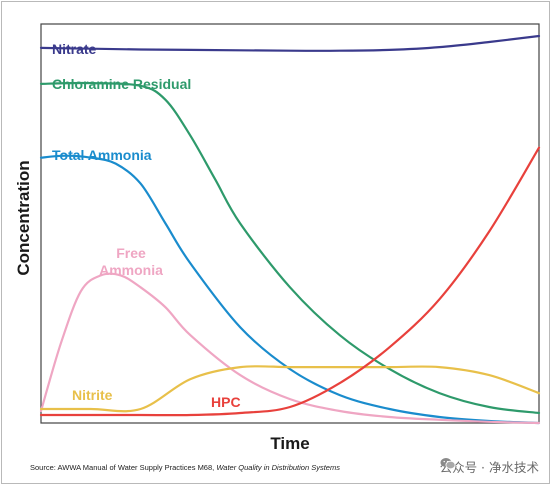  Describe the element at coordinates (448, 464) in the screenshot. I see `wechat-icon` at that location.